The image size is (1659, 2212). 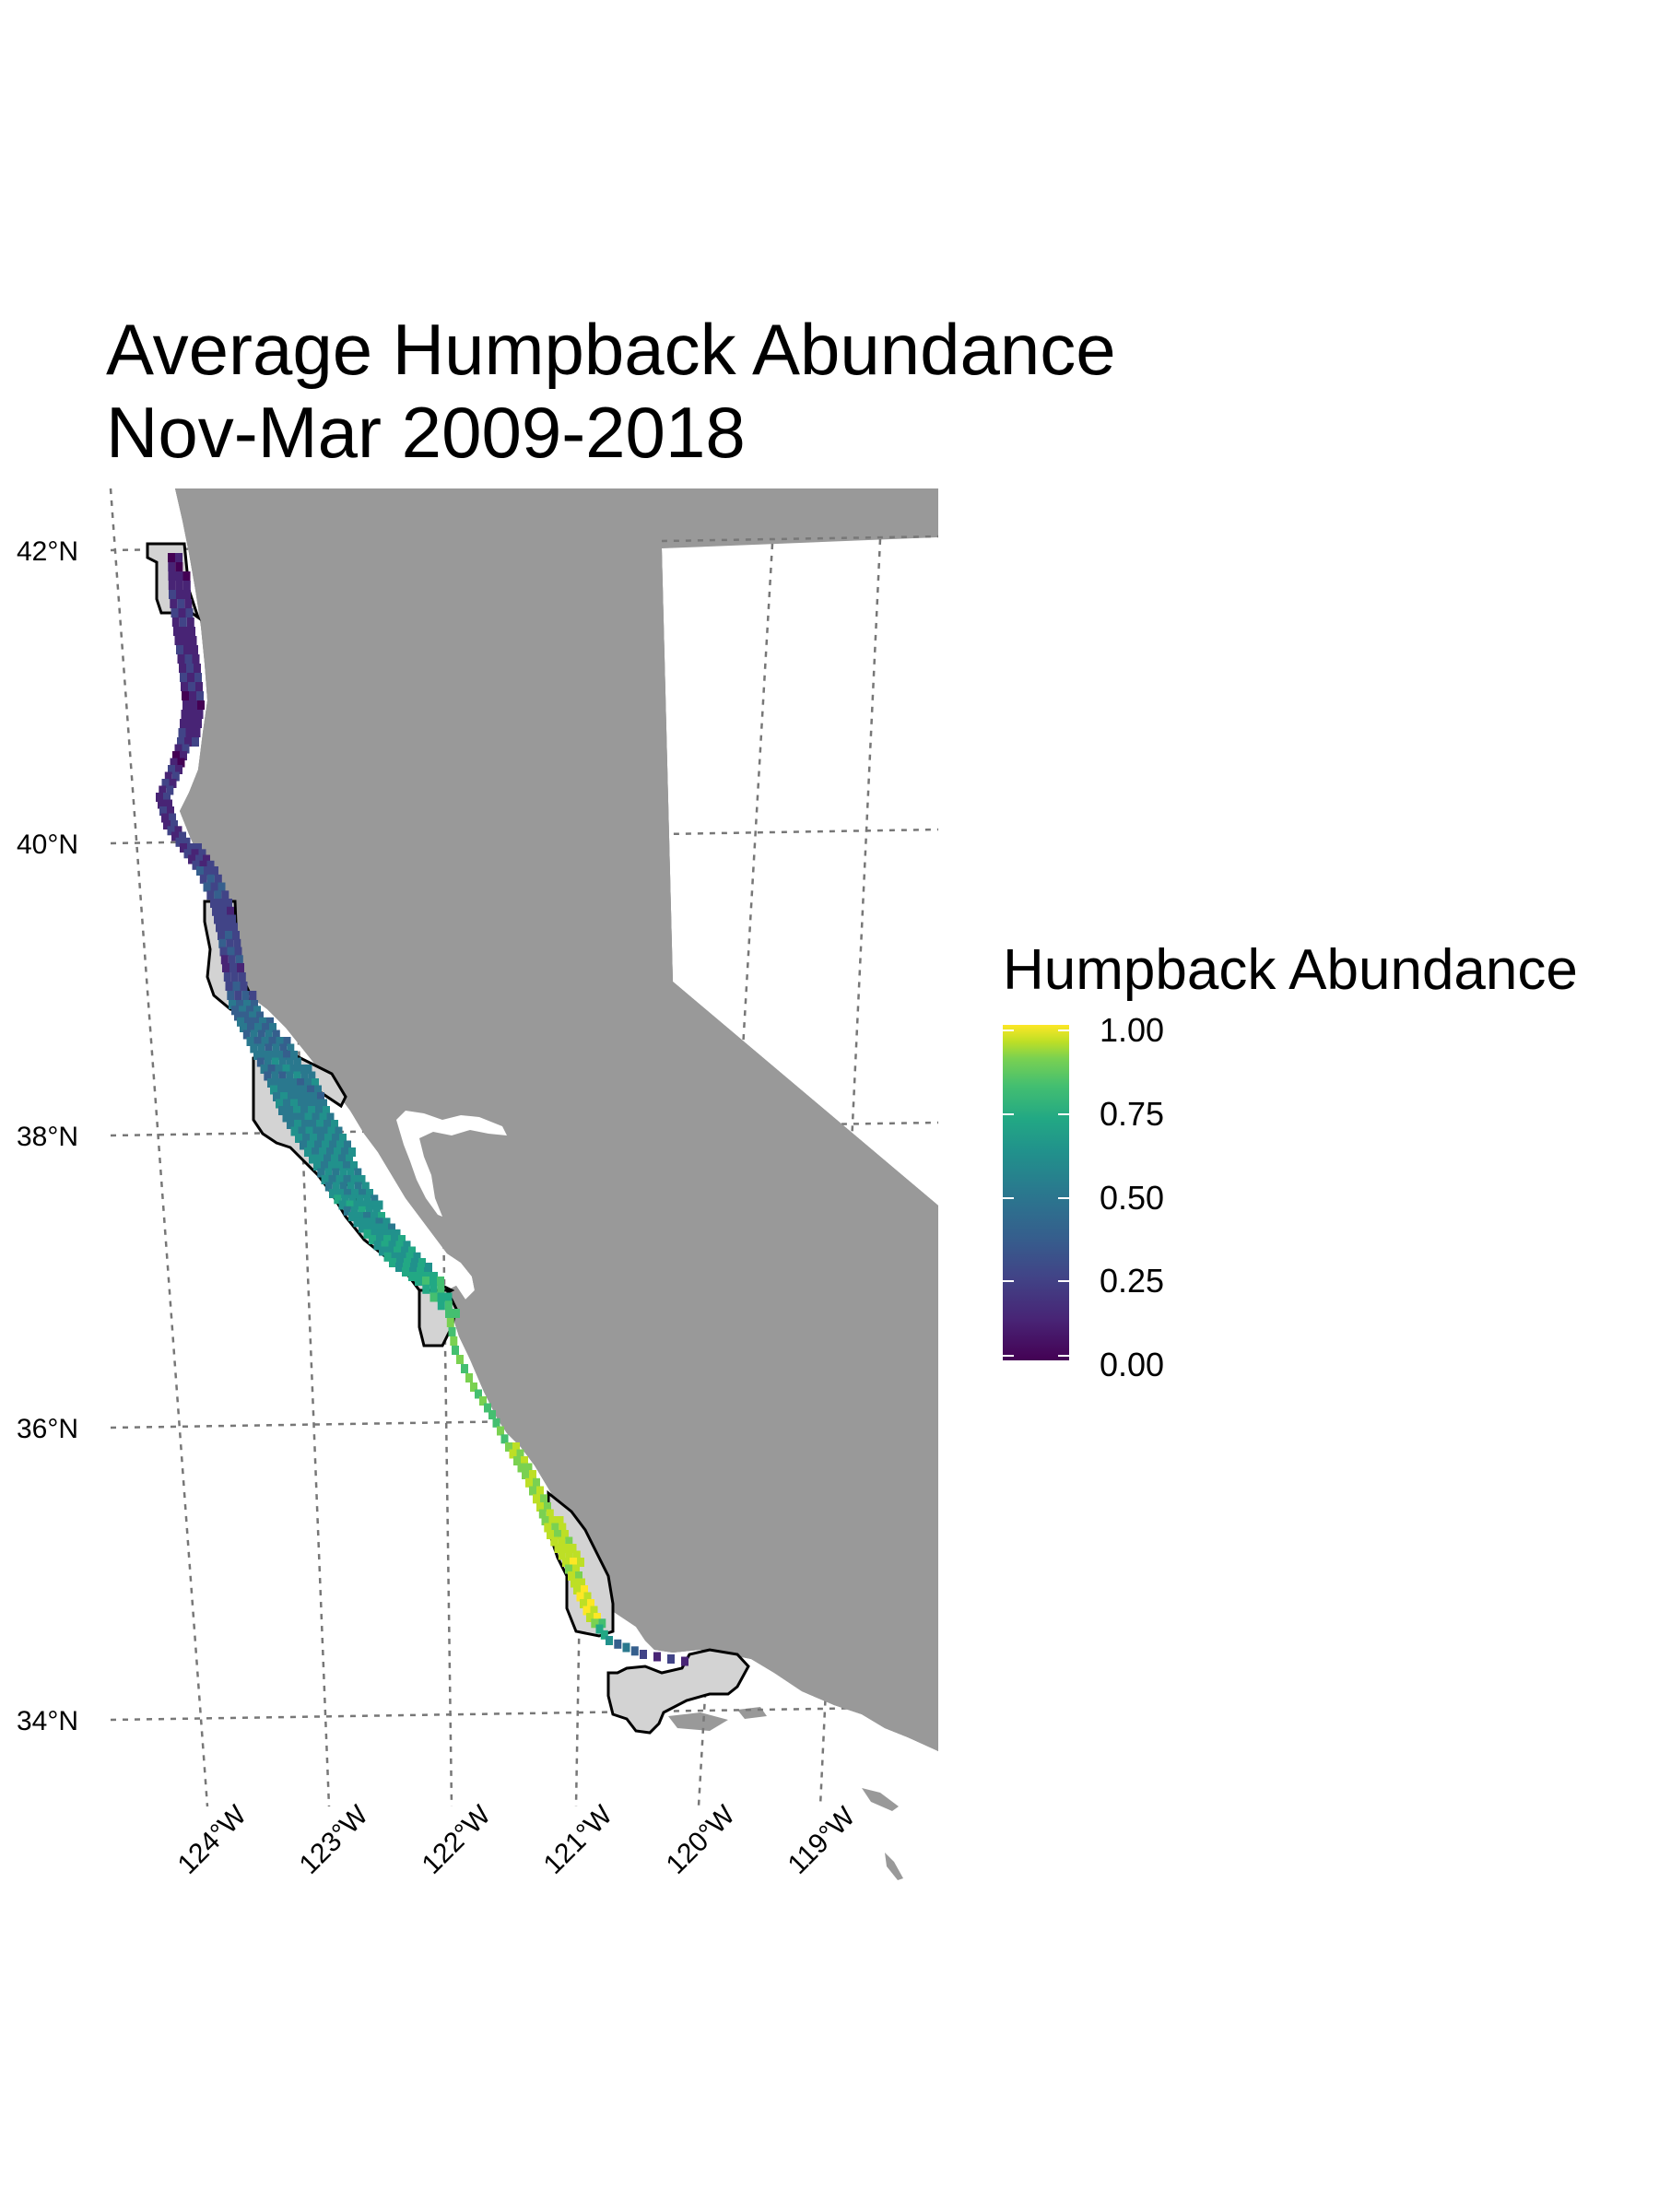 What do you see at coordinates (47, 551) in the screenshot?
I see `lat-label-42: 42°N` at bounding box center [47, 551].